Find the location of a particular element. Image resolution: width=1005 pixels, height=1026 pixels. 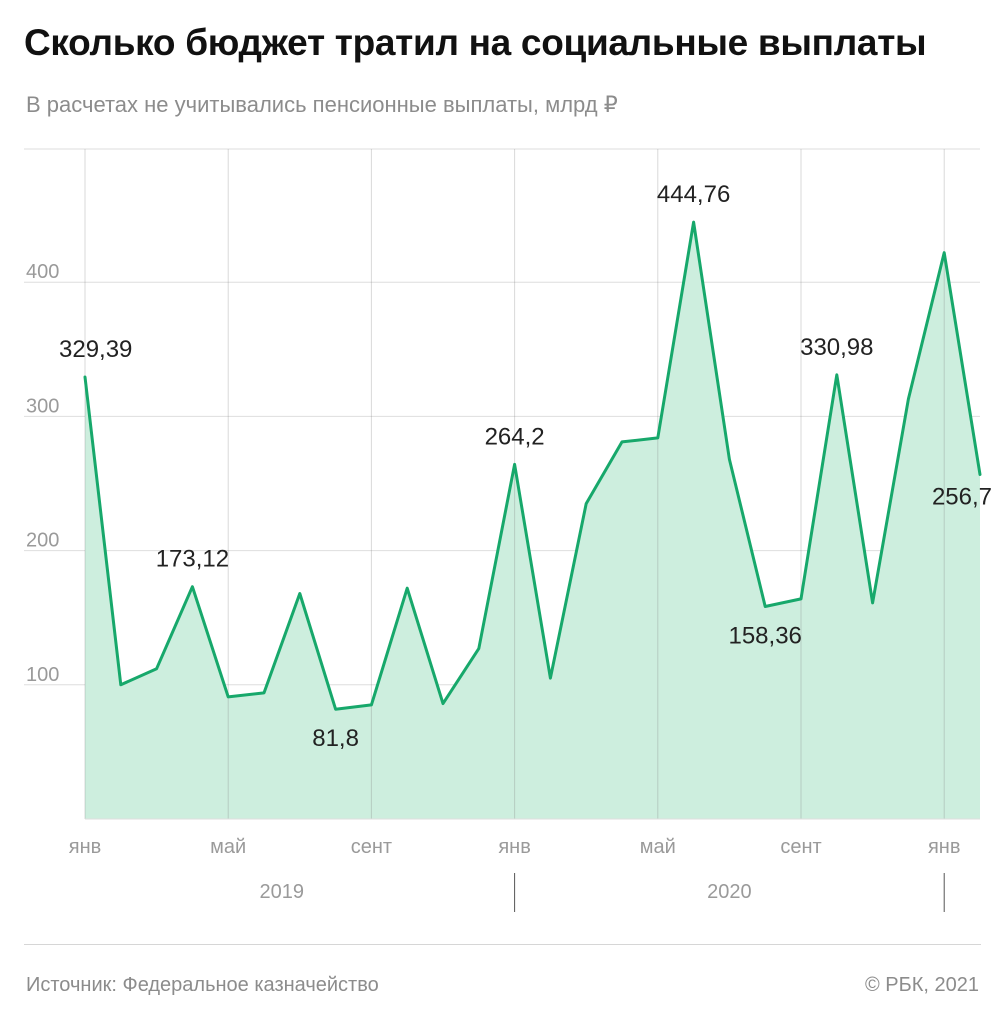

y-tick-label: 200 is located at coordinates (42, 541).